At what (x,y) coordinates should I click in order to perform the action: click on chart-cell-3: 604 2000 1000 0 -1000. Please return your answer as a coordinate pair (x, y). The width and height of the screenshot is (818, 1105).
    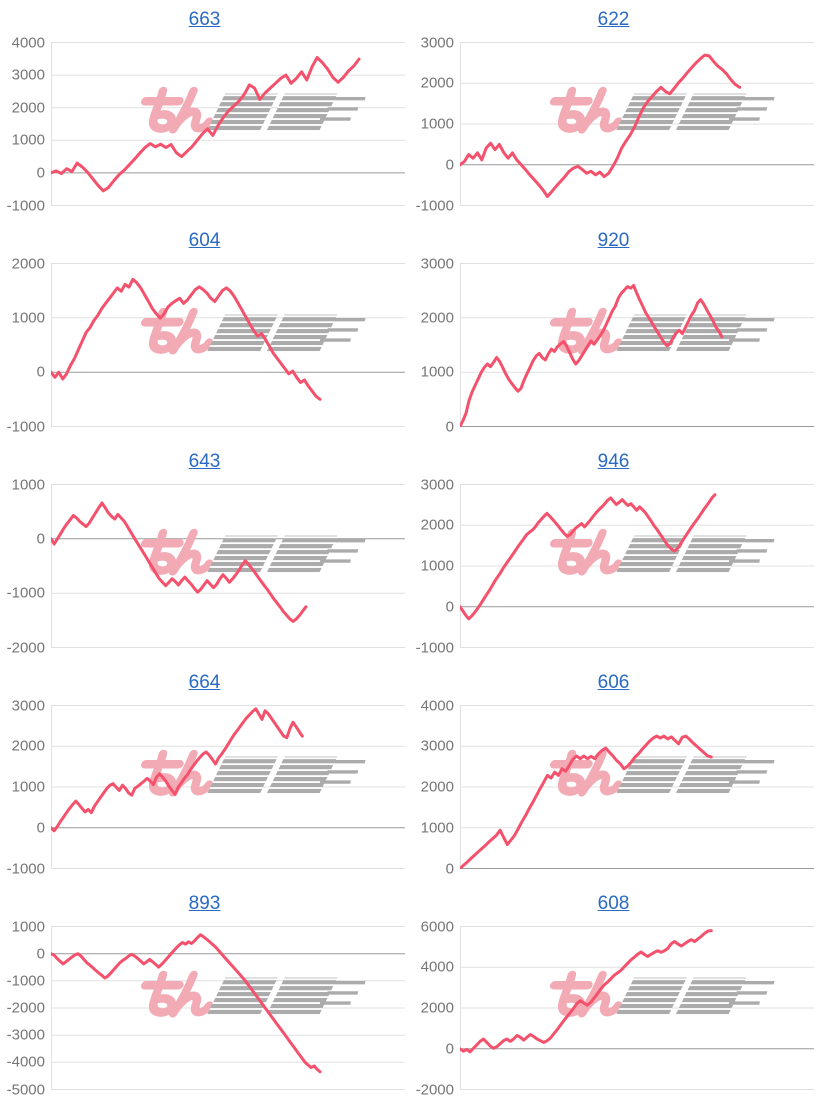
    Looking at the image, I should click on (204, 331).